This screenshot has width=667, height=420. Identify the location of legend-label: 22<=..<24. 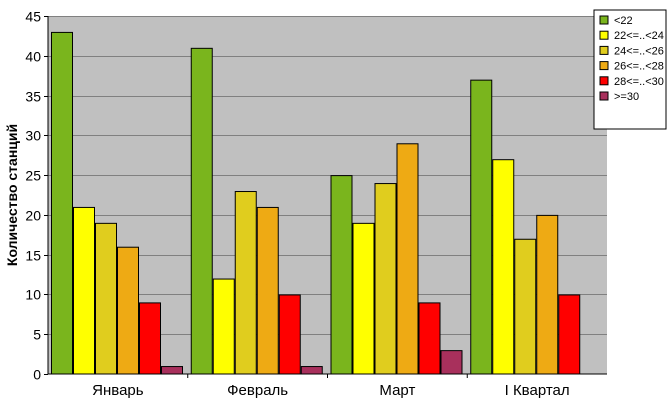
(639, 36).